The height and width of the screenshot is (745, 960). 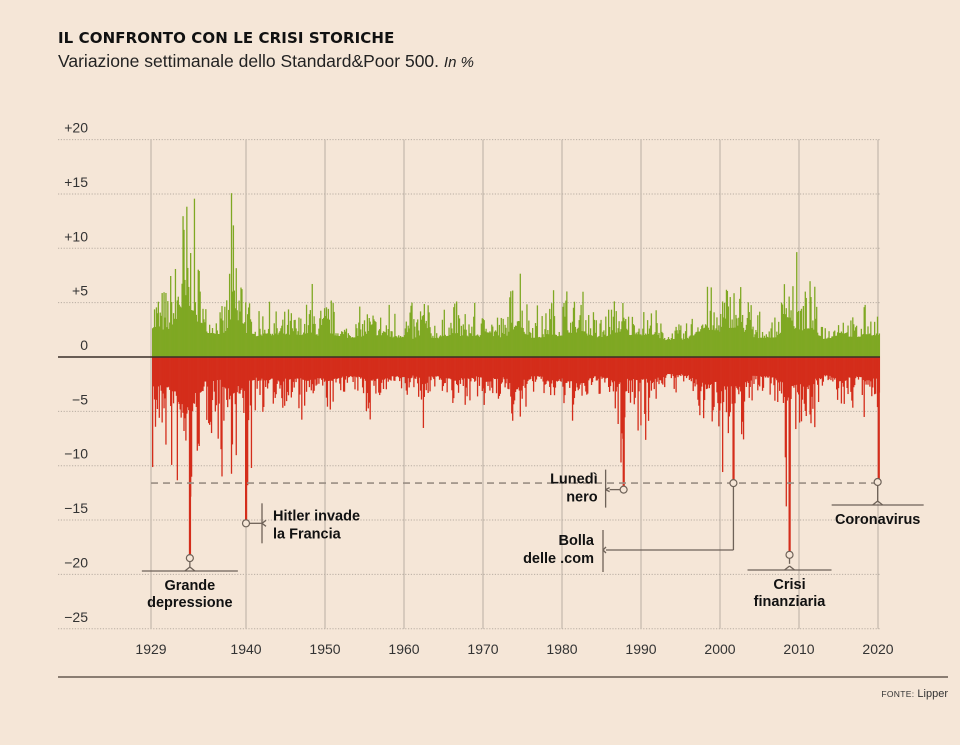 What do you see at coordinates (574, 480) in the screenshot?
I see `annotation-label: Lunedì` at bounding box center [574, 480].